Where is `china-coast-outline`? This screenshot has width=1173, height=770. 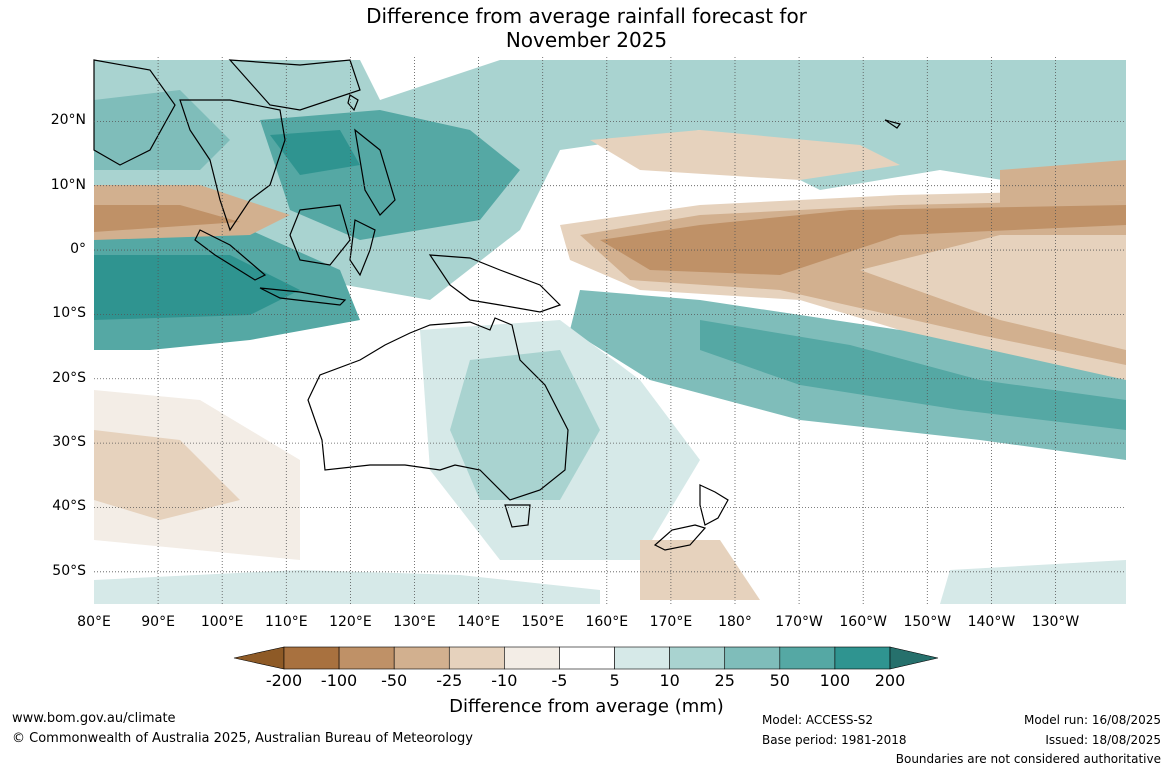
china-coast-outline is located at coordinates (294, 85).